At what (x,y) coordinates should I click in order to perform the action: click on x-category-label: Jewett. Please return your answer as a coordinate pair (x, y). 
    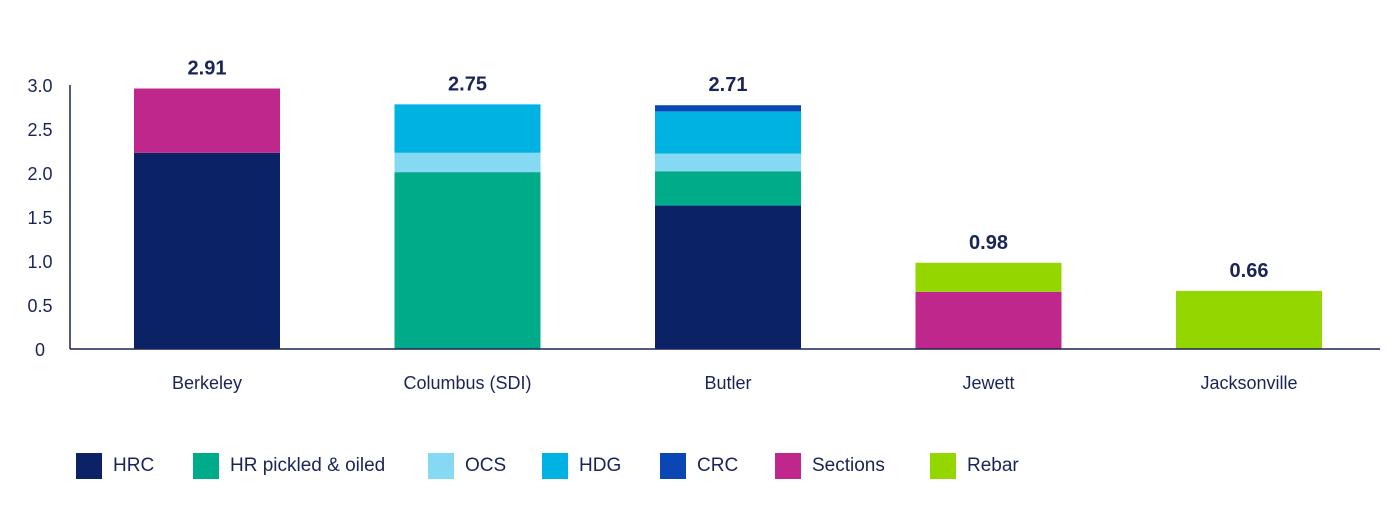
    Looking at the image, I should click on (988, 383).